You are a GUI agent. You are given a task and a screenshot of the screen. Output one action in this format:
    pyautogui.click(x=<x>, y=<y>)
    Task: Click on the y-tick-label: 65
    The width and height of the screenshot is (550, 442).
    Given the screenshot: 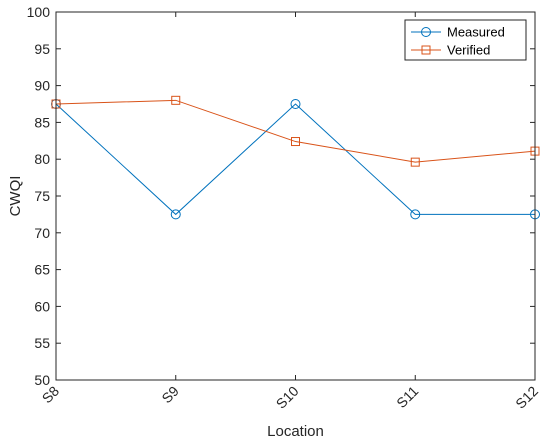 What is the action you would take?
    pyautogui.click(x=42, y=270)
    